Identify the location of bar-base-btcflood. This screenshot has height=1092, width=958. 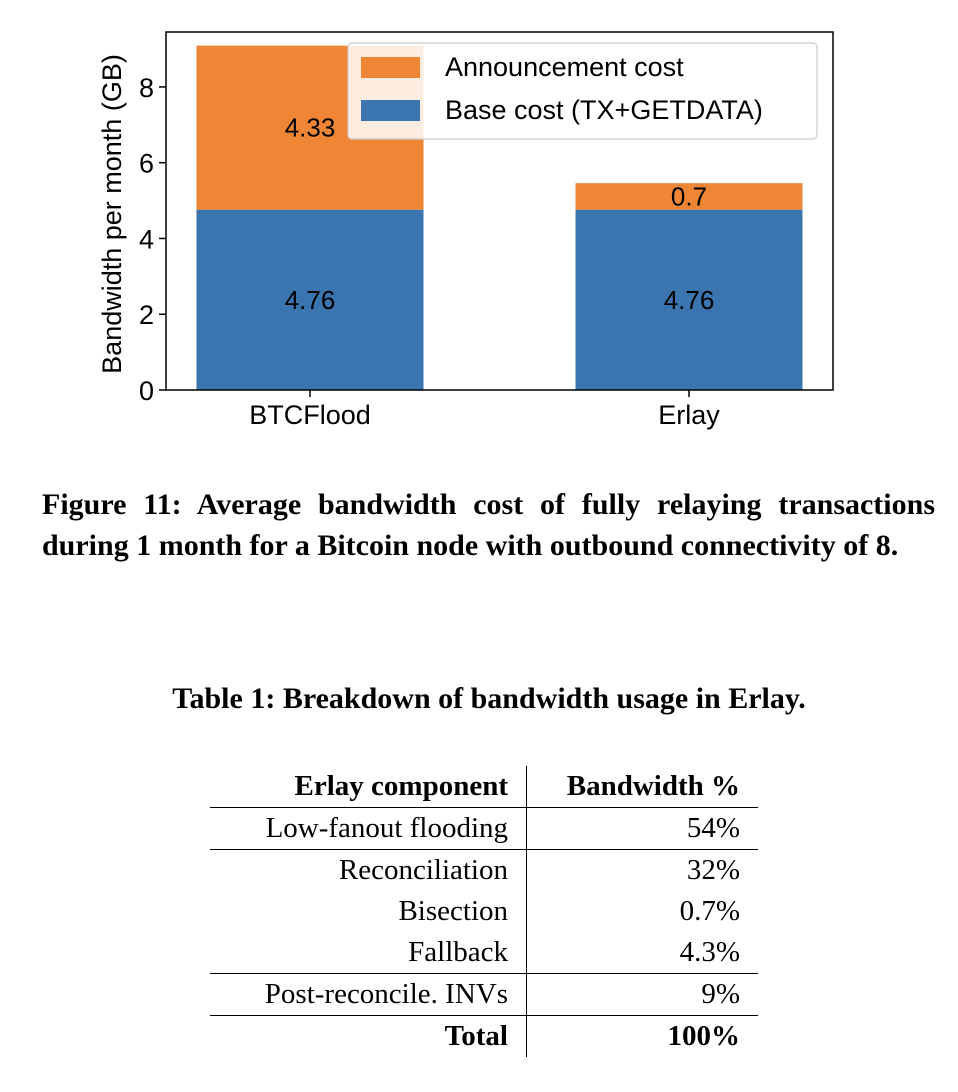
(310, 299).